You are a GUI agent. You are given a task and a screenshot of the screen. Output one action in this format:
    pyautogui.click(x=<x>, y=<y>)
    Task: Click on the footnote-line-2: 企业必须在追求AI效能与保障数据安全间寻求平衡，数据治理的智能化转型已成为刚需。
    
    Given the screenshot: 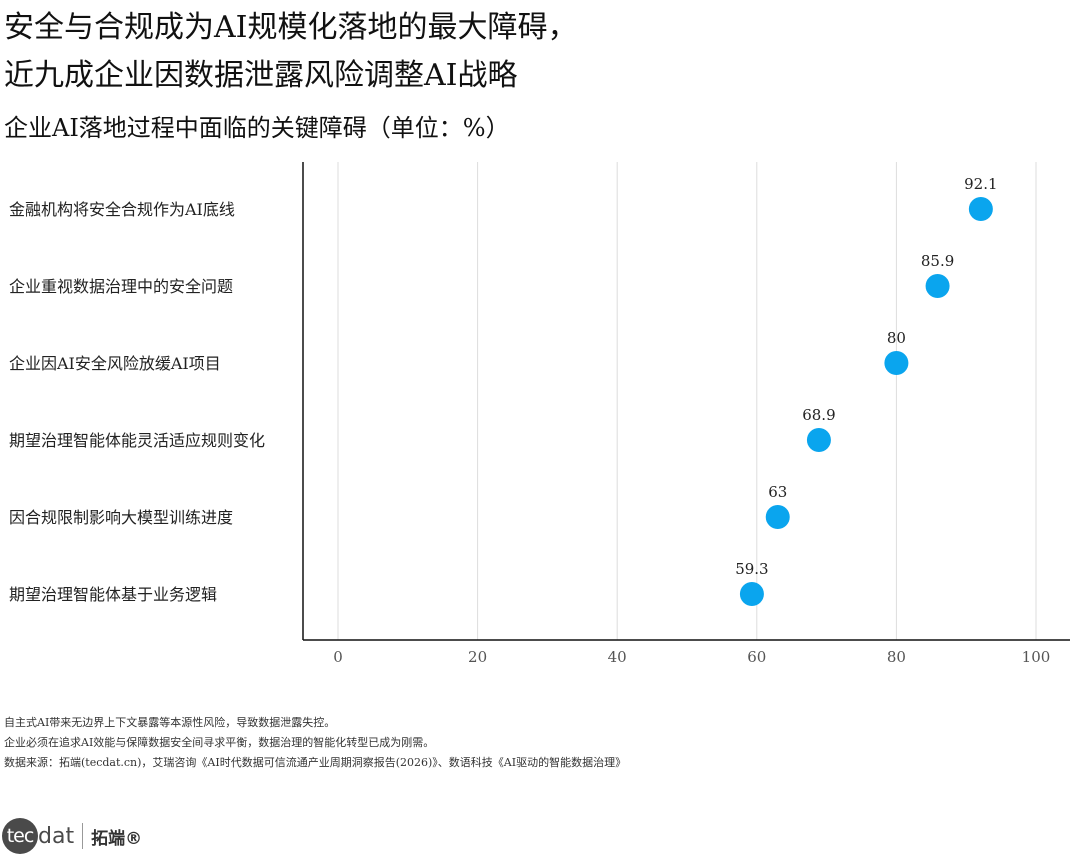 What is the action you would take?
    pyautogui.click(x=219, y=742)
    